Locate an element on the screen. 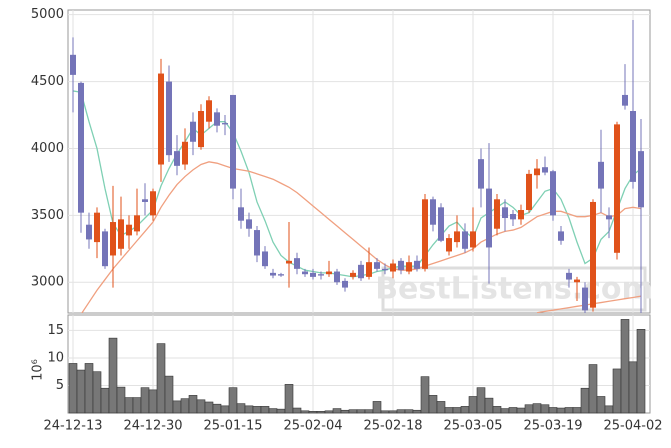  x-tick-label: 25-03-19 is located at coordinates (552, 426).